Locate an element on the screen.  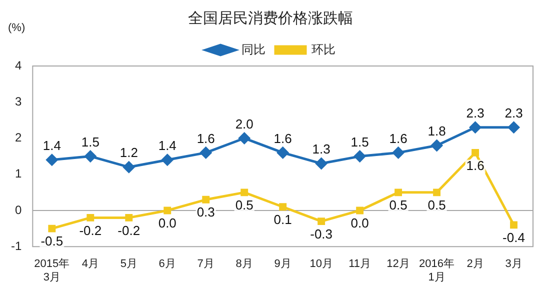
data-label: -0.5 is located at coordinates (52, 241).